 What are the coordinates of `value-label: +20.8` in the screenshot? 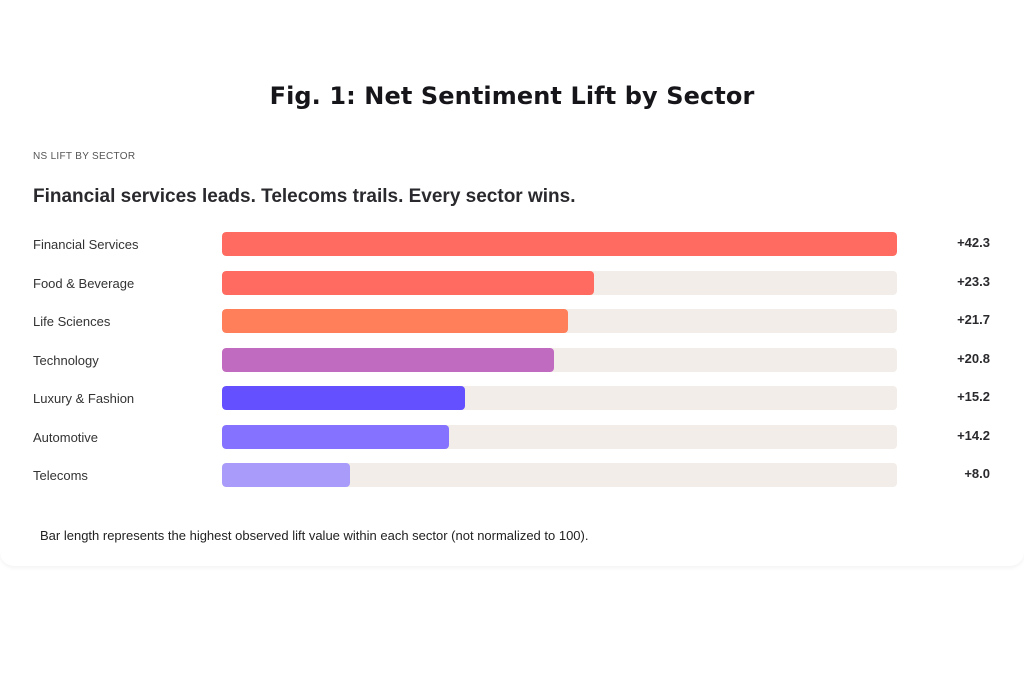 It's located at (973, 358).